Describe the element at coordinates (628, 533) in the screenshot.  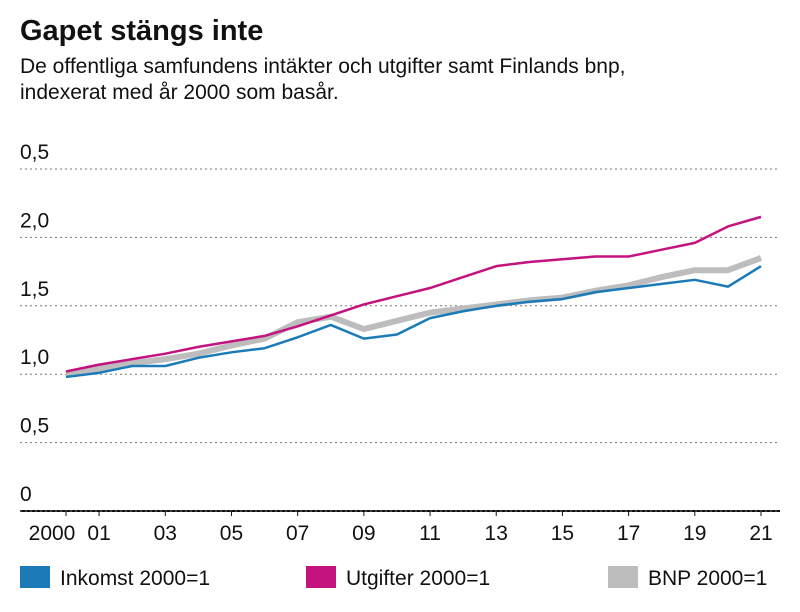
I see `x-tick-label: 17` at that location.